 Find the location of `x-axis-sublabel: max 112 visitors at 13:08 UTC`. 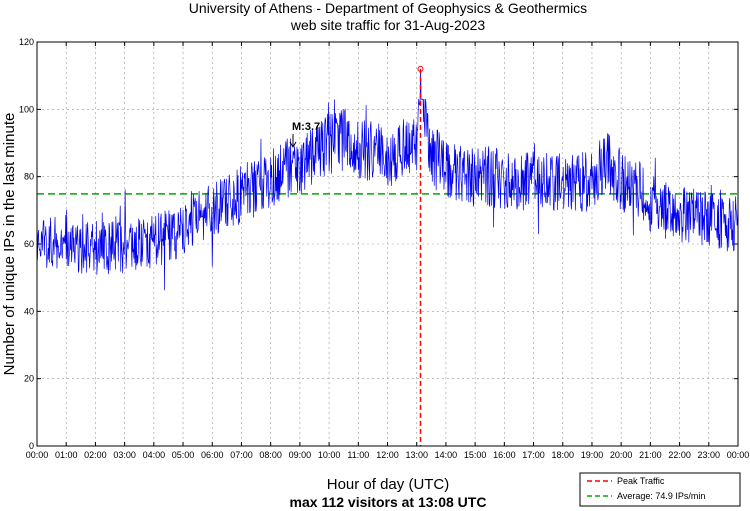

x-axis-sublabel: max 112 visitors at 13:08 UTC is located at coordinates (388, 502).